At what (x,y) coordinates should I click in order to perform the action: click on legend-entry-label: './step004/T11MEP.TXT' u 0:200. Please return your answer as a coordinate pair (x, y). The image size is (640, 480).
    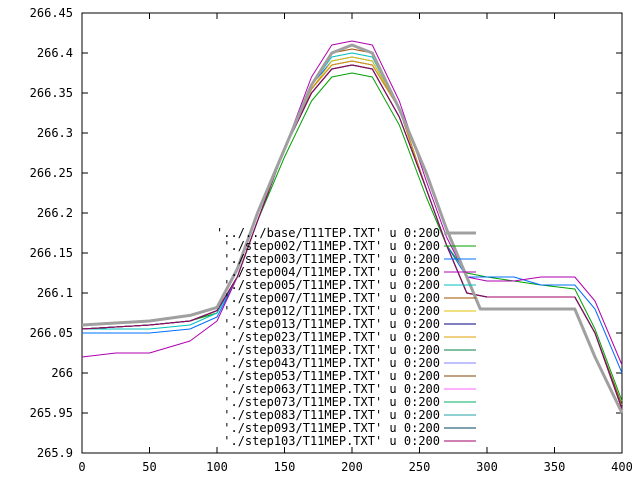
    Looking at the image, I should click on (331, 272).